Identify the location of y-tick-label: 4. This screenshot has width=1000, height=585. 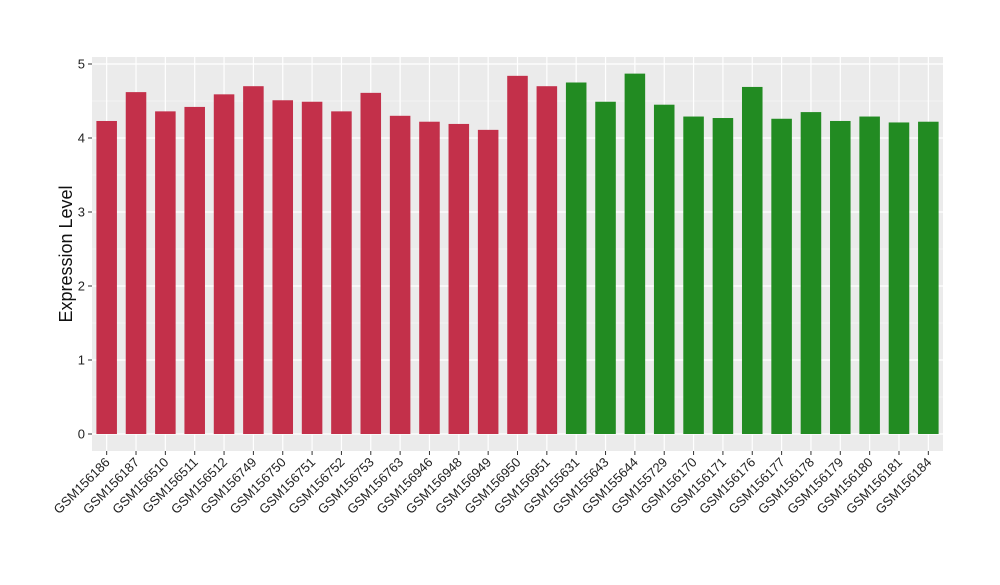
(81, 138).